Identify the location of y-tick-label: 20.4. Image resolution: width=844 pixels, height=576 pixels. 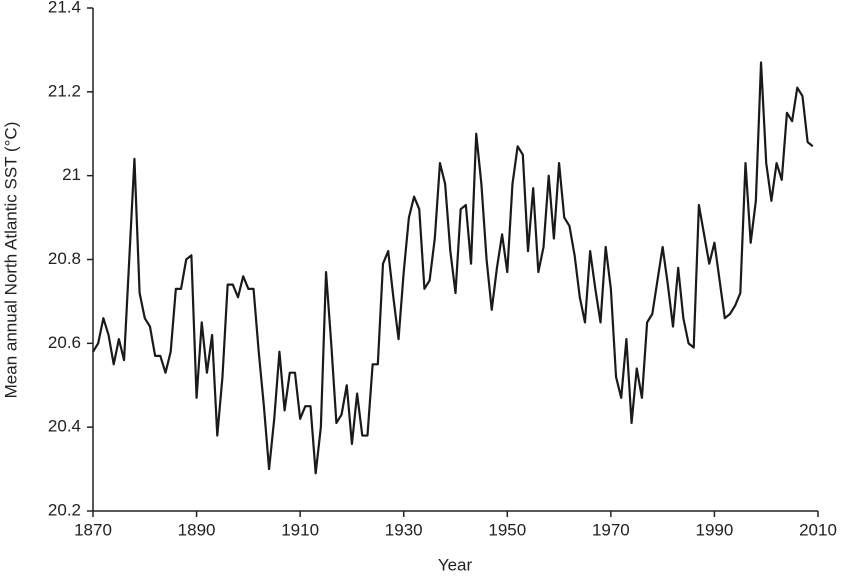
(64, 426).